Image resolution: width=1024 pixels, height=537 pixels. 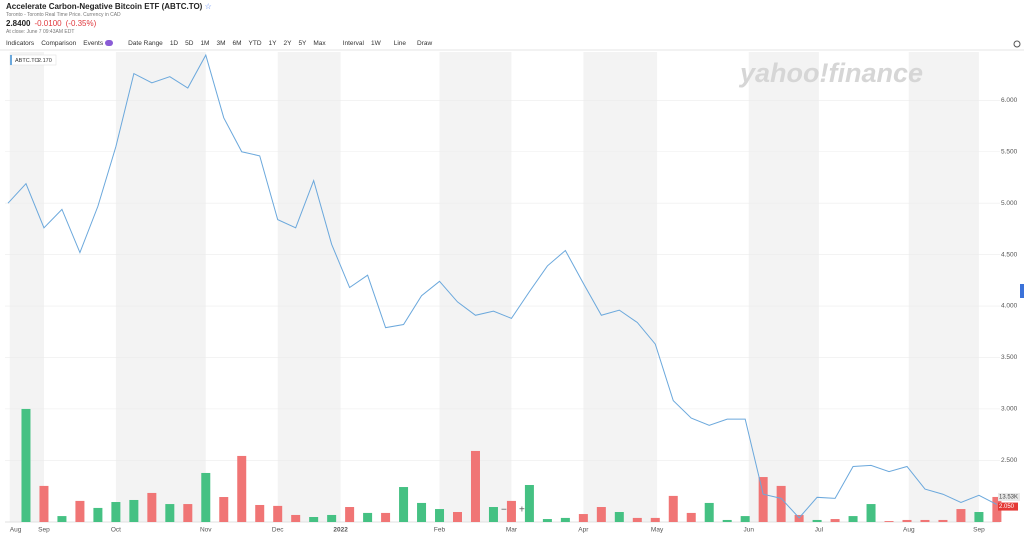 What do you see at coordinates (1009, 409) in the screenshot?
I see `y-tick-label: 3.000` at bounding box center [1009, 409].